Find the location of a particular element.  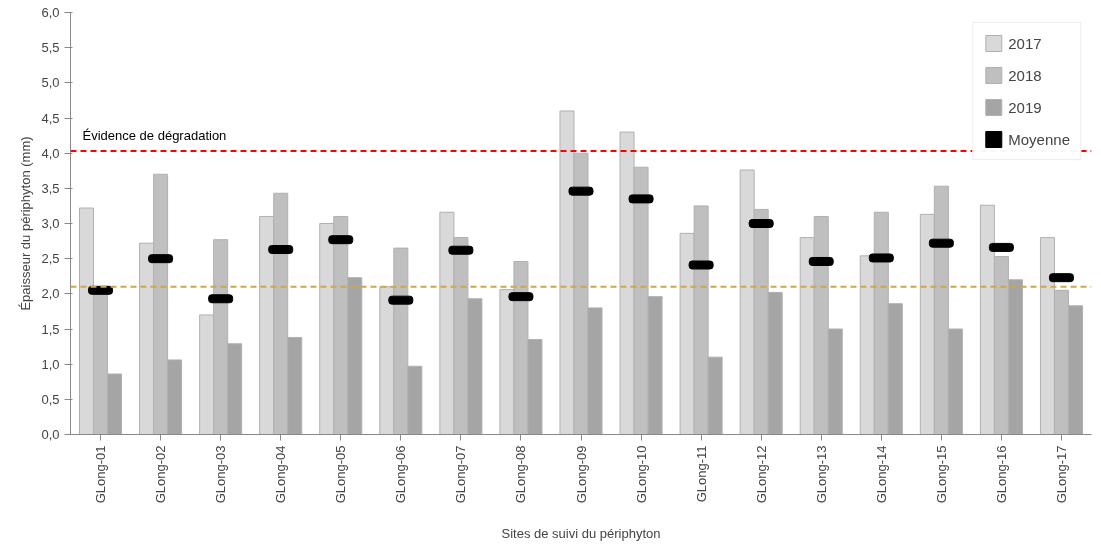

x-axis-title: Sites de suivi du périphyton is located at coordinates (581, 534).